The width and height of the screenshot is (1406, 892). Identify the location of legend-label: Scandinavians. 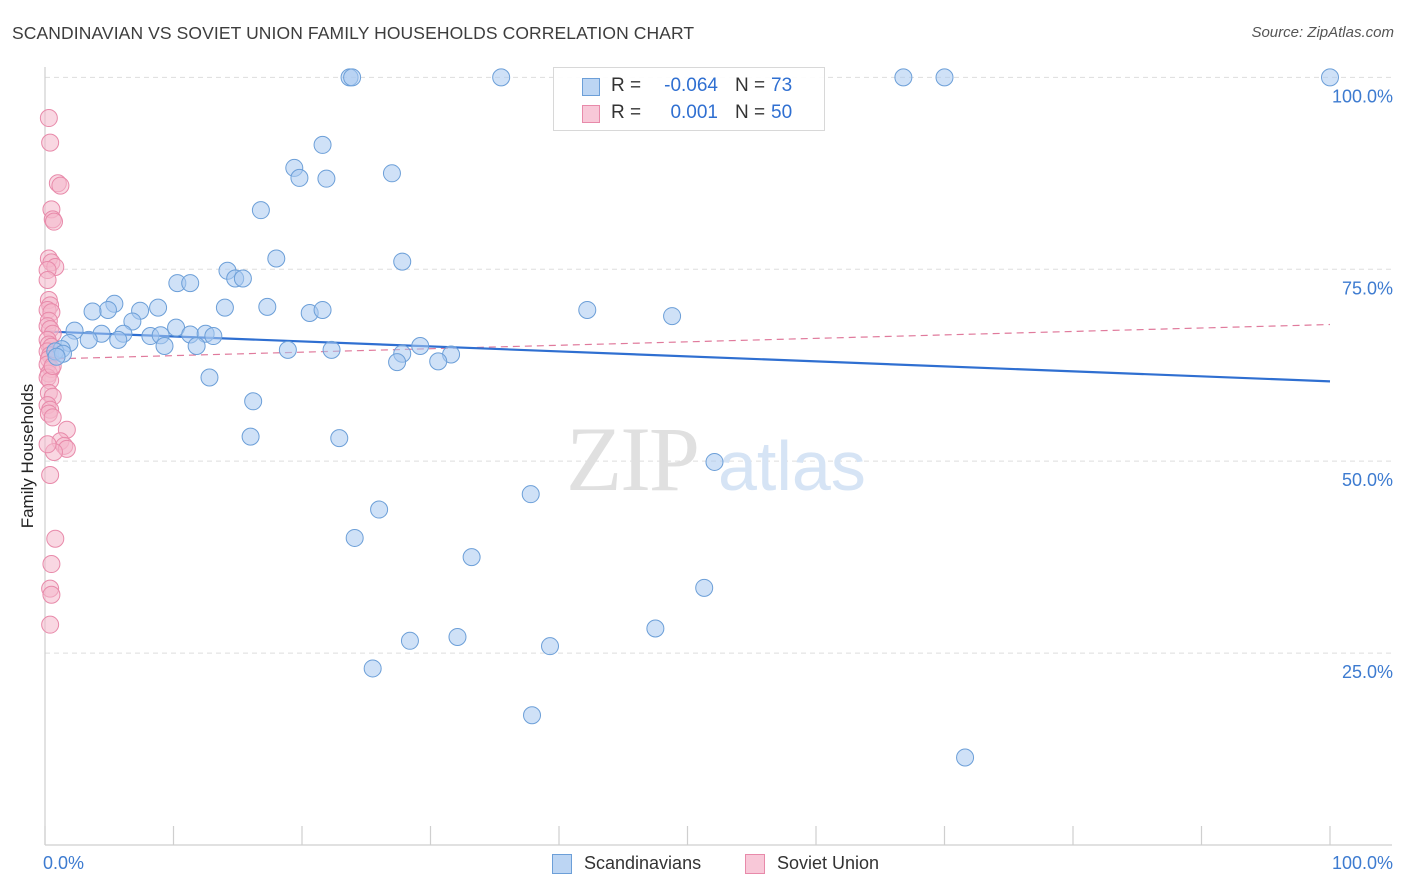
(643, 863).